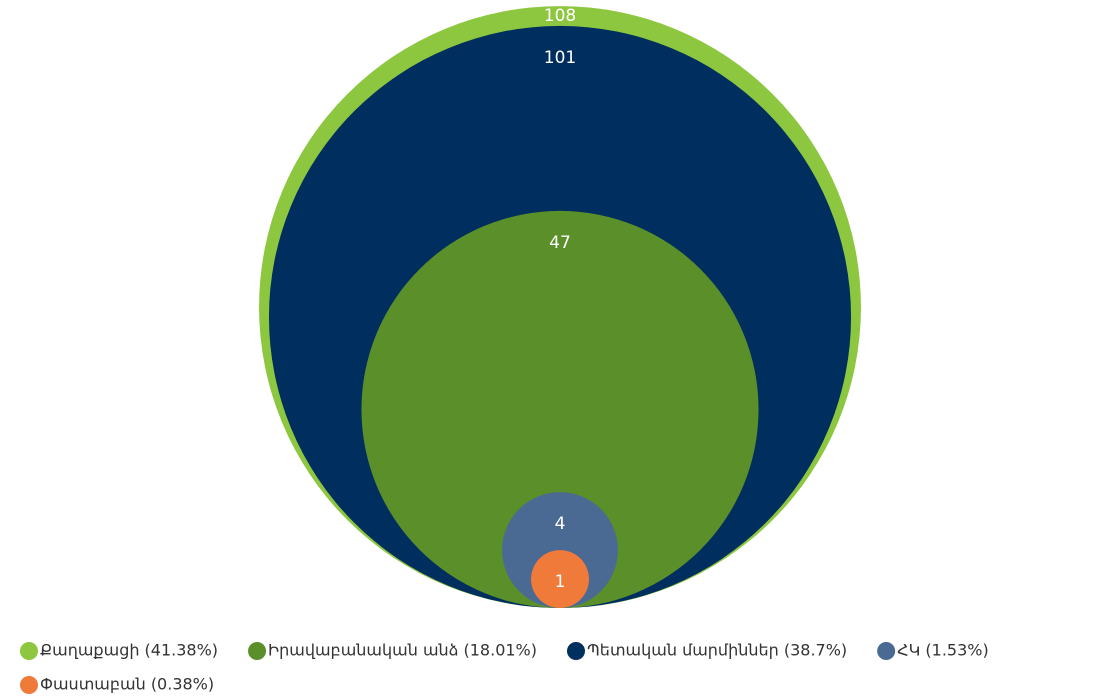  What do you see at coordinates (560, 243) in the screenshot?
I see `value-label: 47` at bounding box center [560, 243].